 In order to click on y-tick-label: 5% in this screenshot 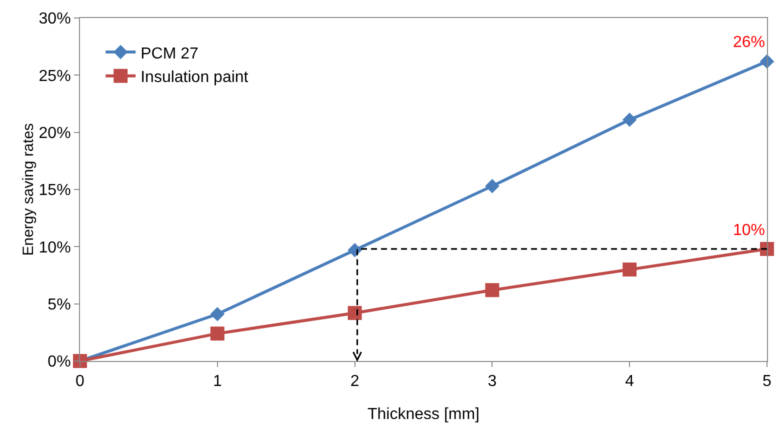, I will do `click(59, 305)`.